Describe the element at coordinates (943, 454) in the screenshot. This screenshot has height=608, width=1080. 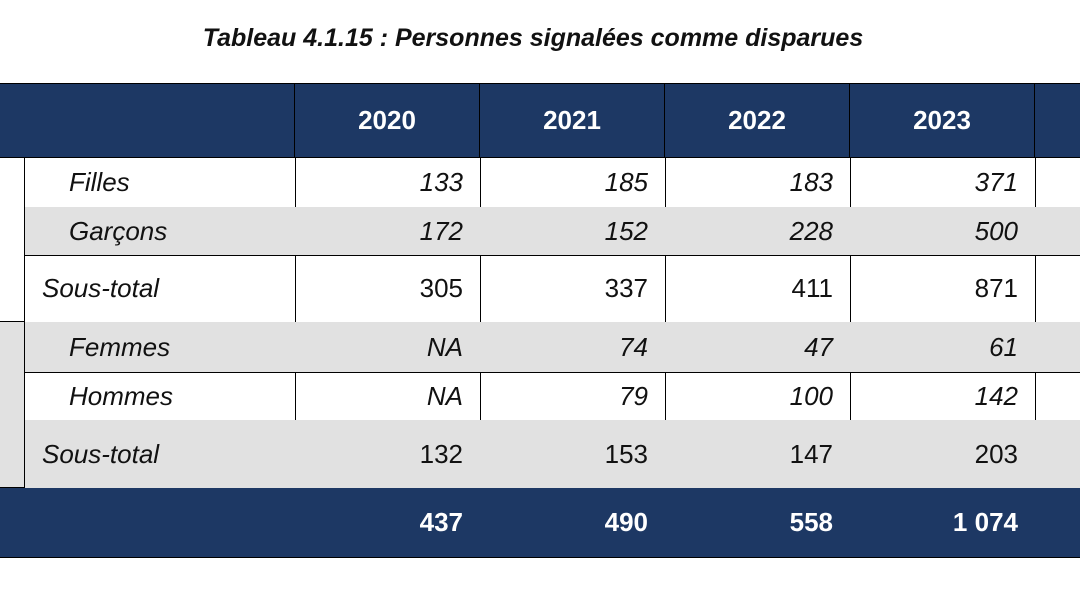
I see `data-cell: 203` at that location.